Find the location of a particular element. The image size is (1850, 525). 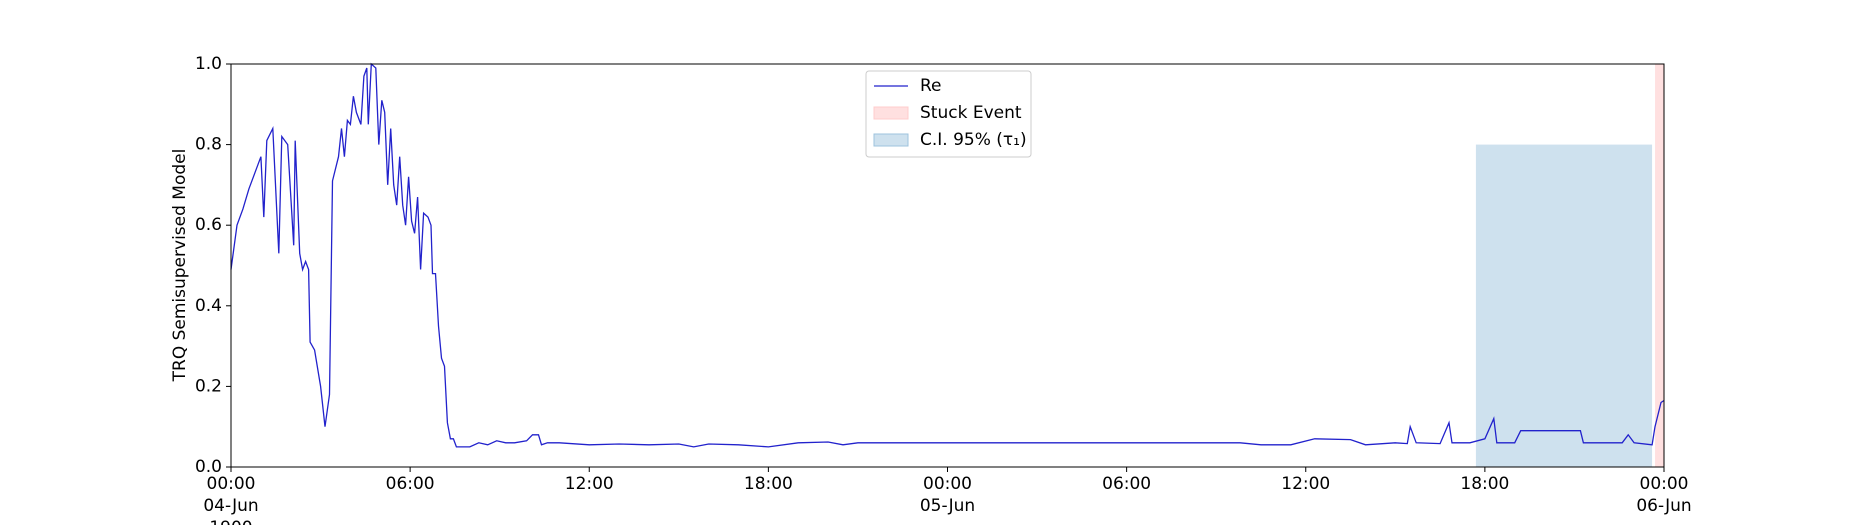

legend-label: Stuck Event is located at coordinates (971, 113).